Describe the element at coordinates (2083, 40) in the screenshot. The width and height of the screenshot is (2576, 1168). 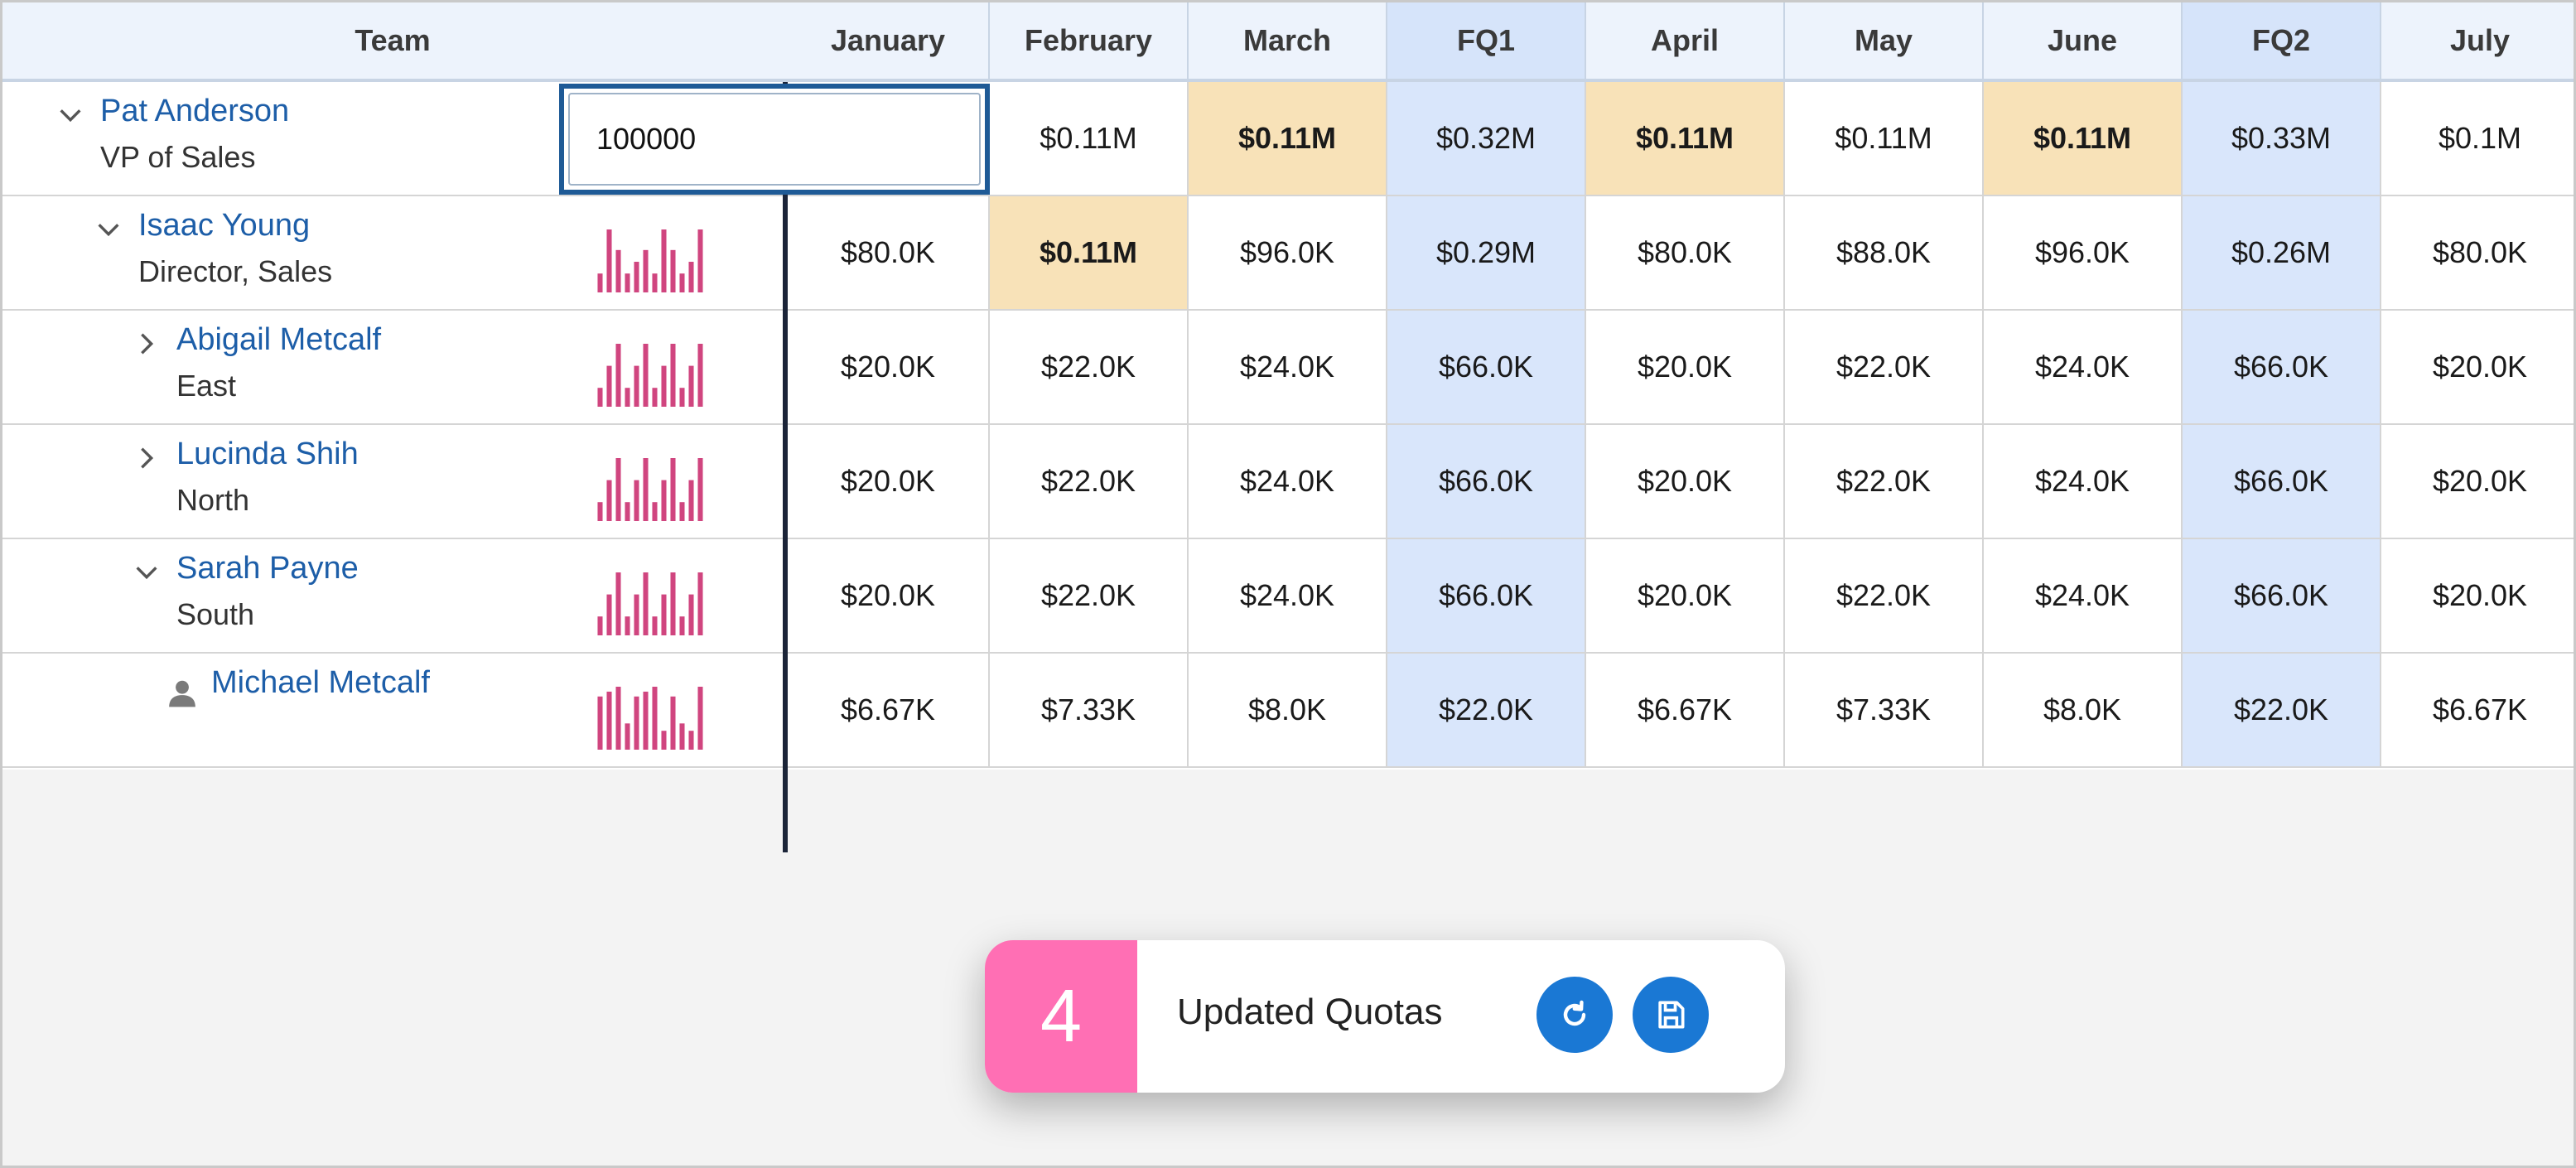
I see `column-header-june: June` at that location.